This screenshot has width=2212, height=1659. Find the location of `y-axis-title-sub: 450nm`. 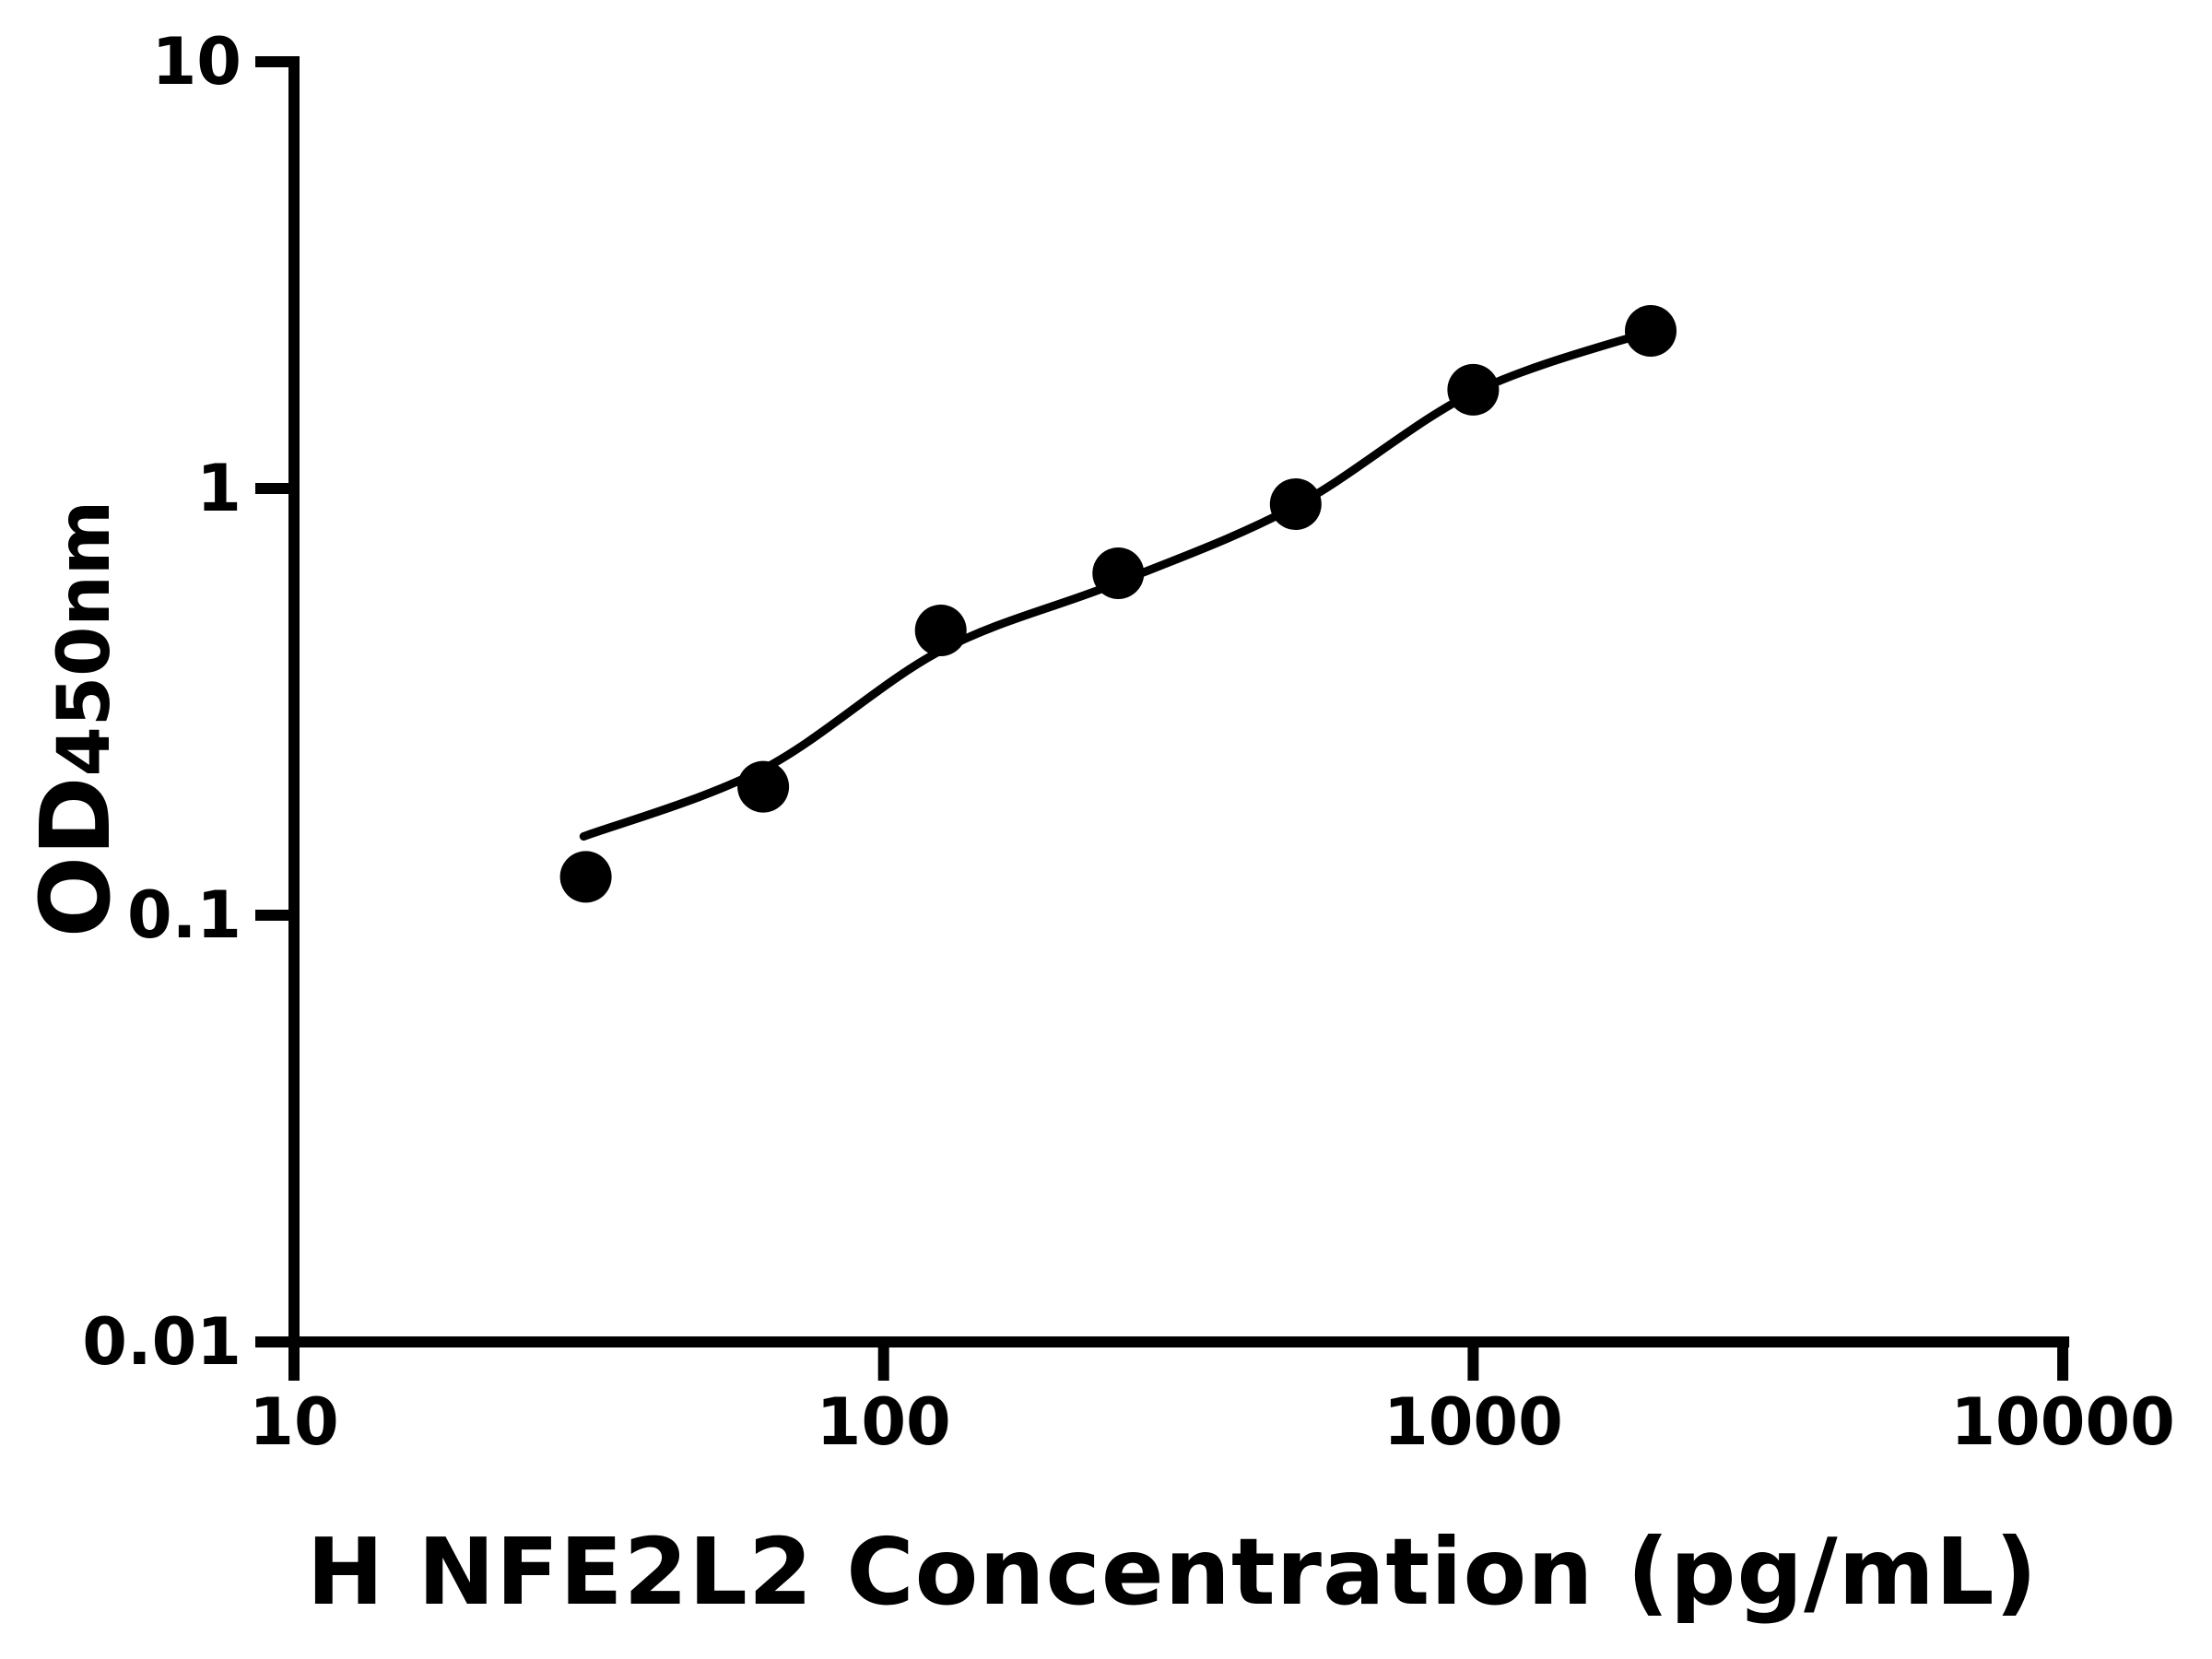

y-axis-title-sub: 450nm is located at coordinates (84, 638).